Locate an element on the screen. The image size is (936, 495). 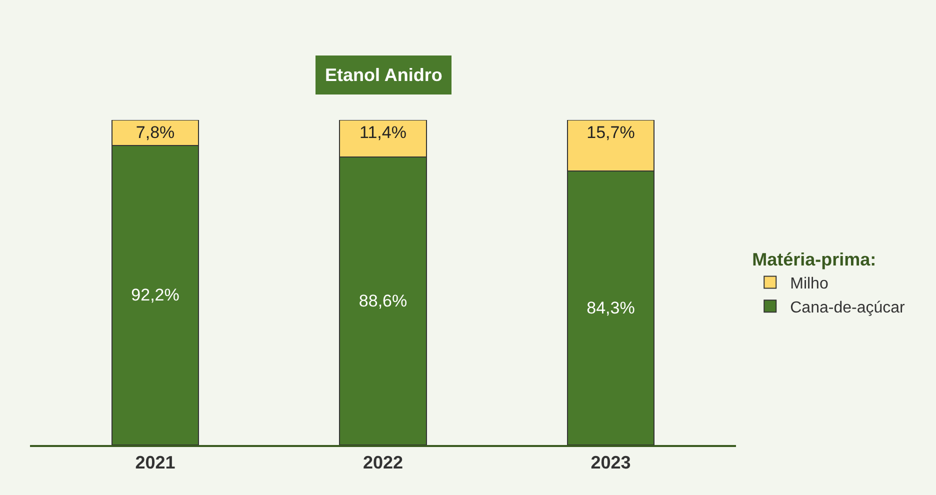
data-label: 92,2% is located at coordinates (155, 295).